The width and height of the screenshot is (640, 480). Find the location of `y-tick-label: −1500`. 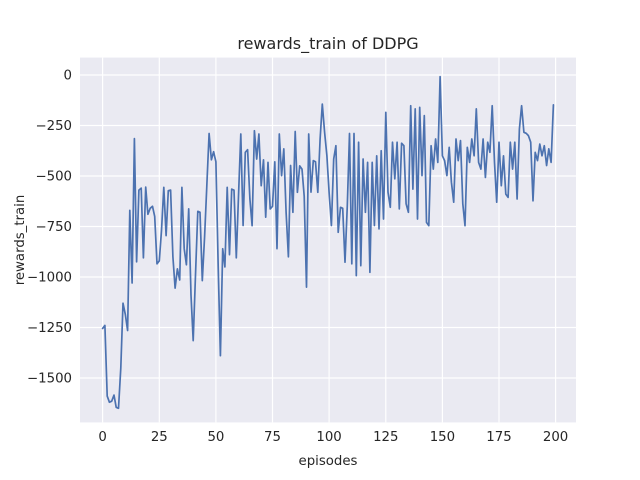

y-tick-label: −1500 is located at coordinates (49, 379).